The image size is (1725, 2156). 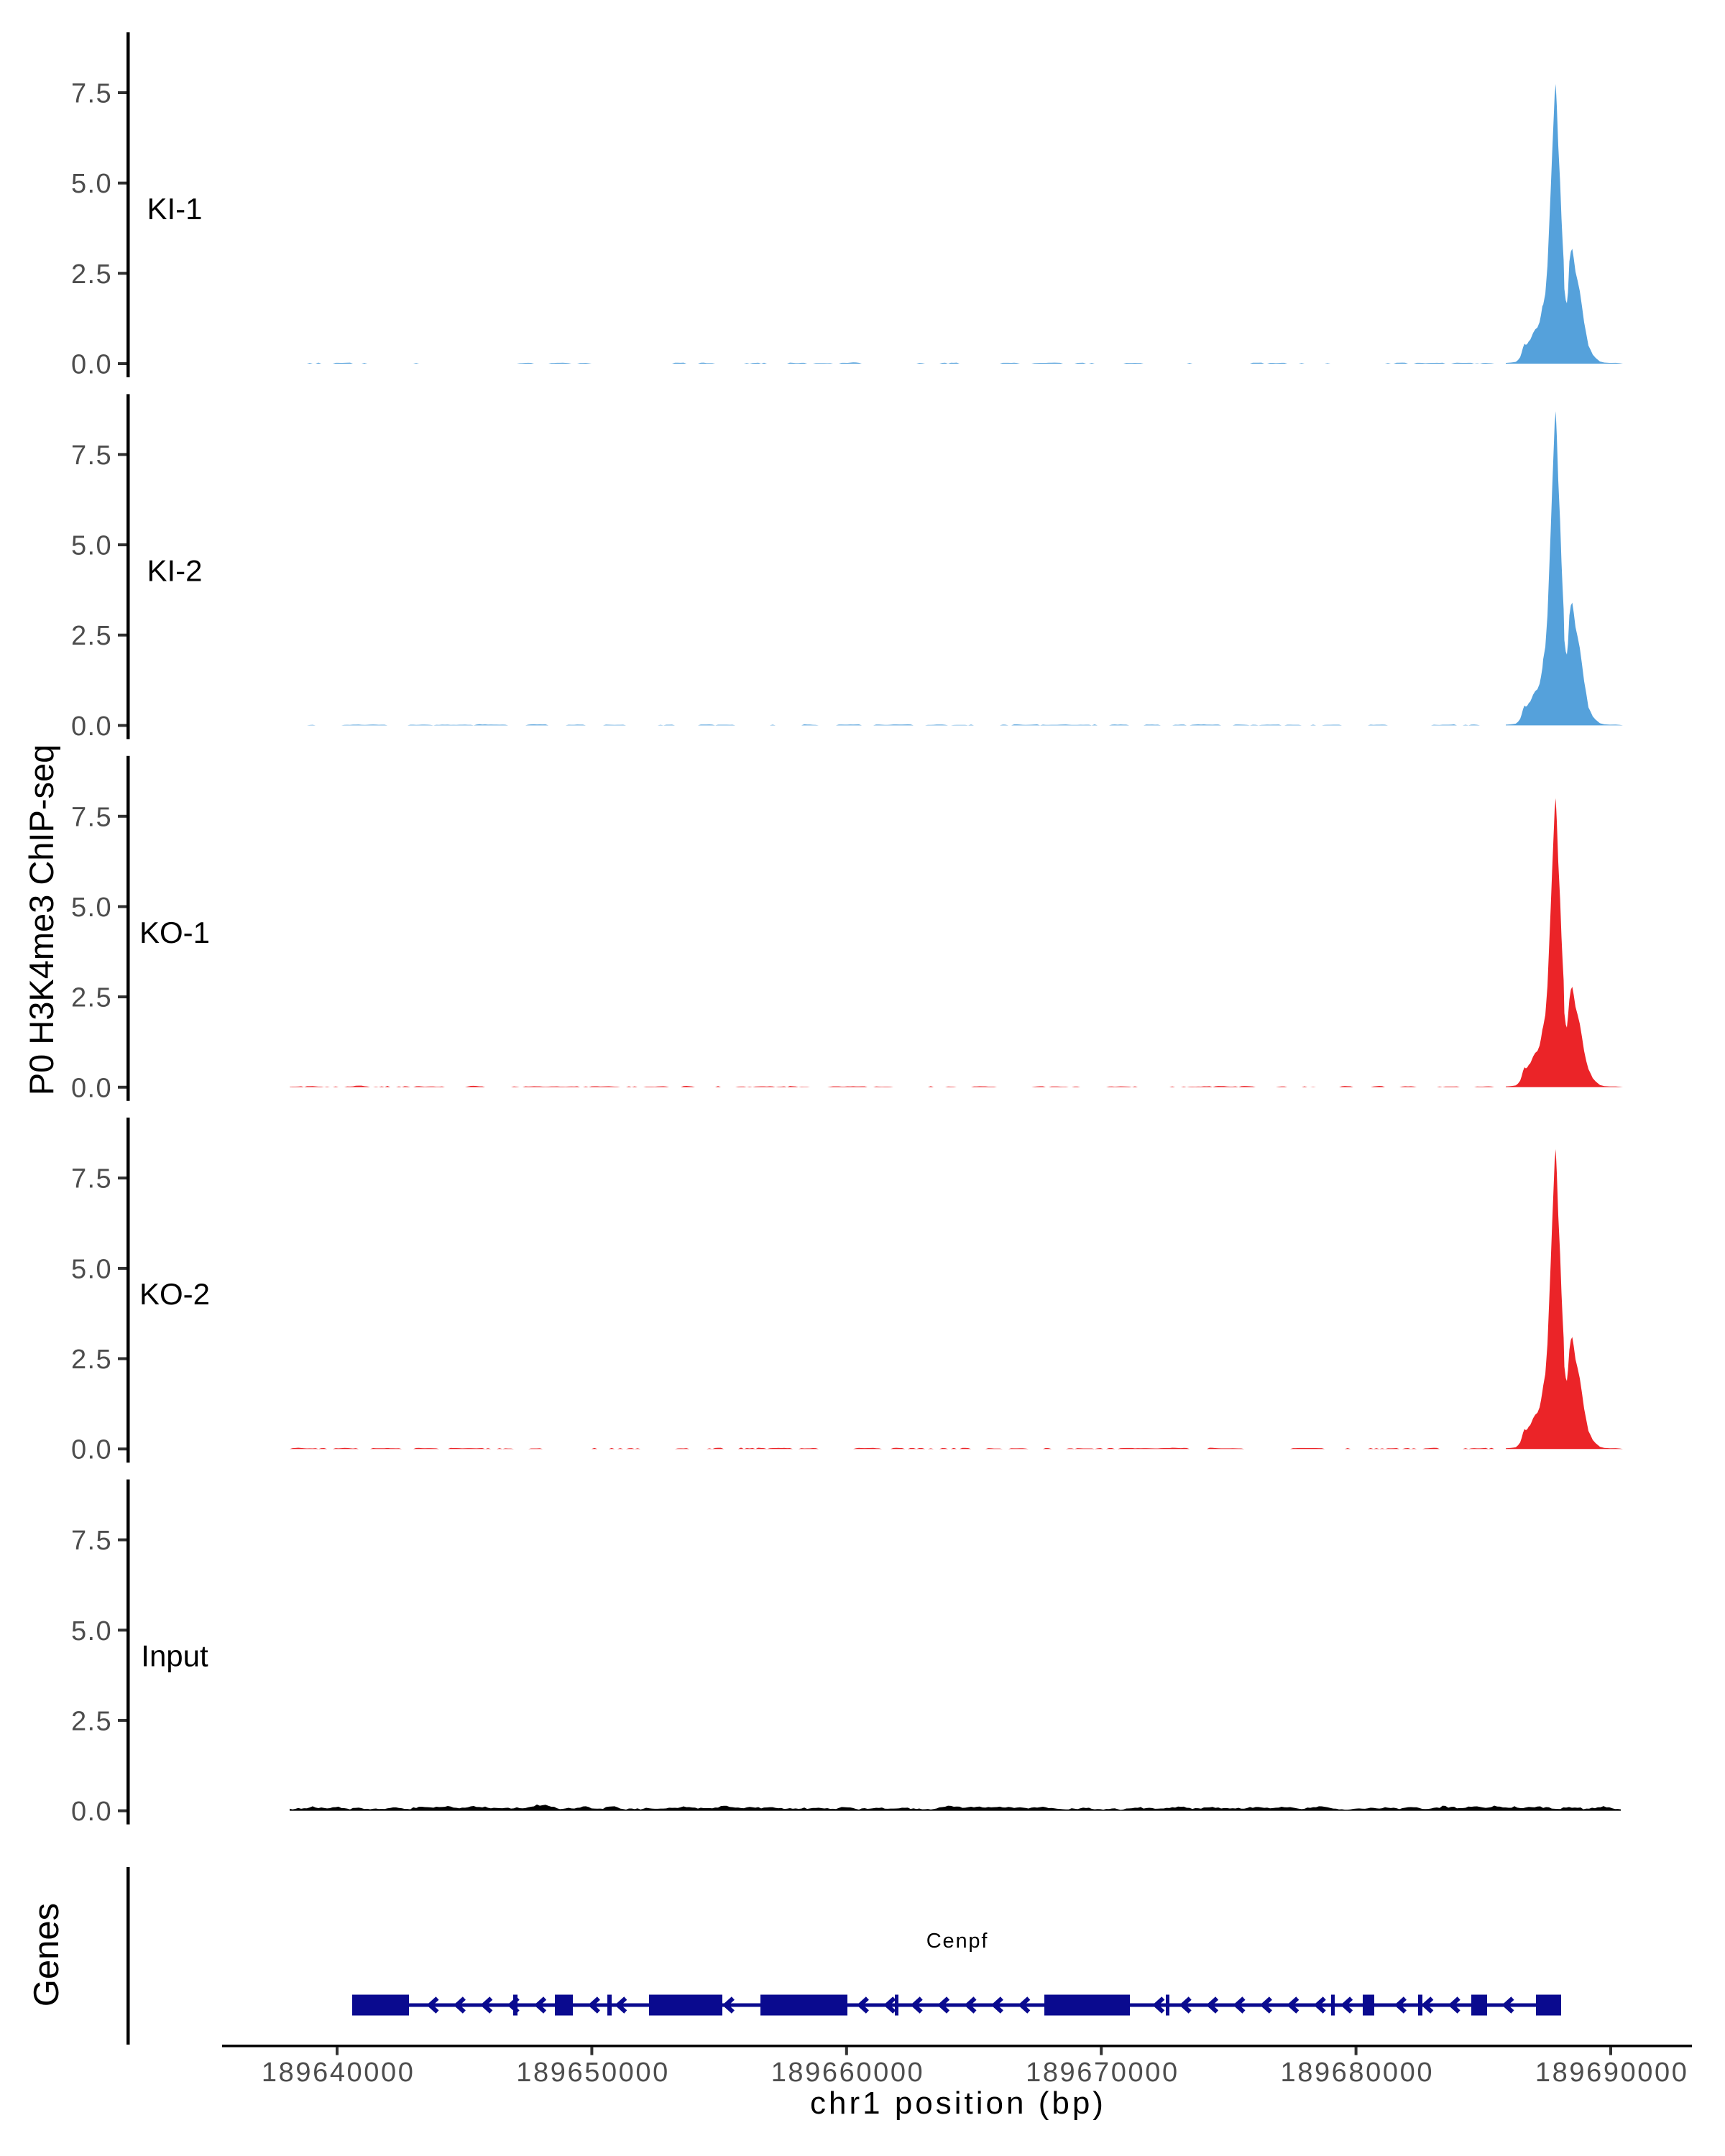 What do you see at coordinates (957, 1941) in the screenshot?
I see `svg-text: Cenpf` at bounding box center [957, 1941].